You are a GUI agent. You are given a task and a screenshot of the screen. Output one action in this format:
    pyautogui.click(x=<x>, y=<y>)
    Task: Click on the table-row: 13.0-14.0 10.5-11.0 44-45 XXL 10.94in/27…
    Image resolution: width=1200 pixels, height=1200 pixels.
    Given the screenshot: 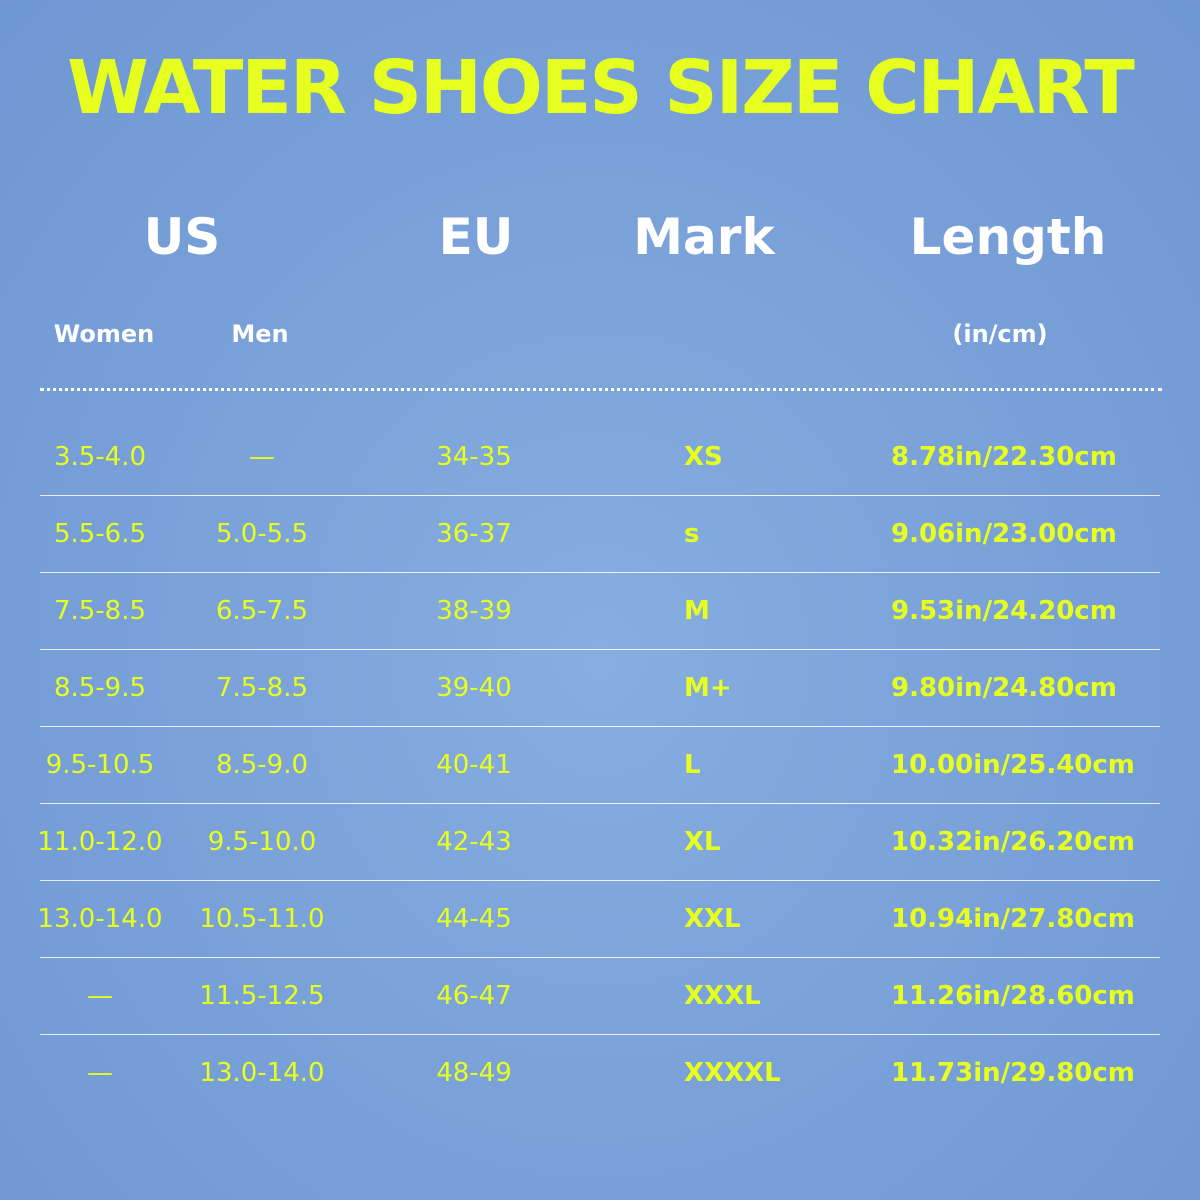 What is the action you would take?
    pyautogui.click(x=600, y=919)
    